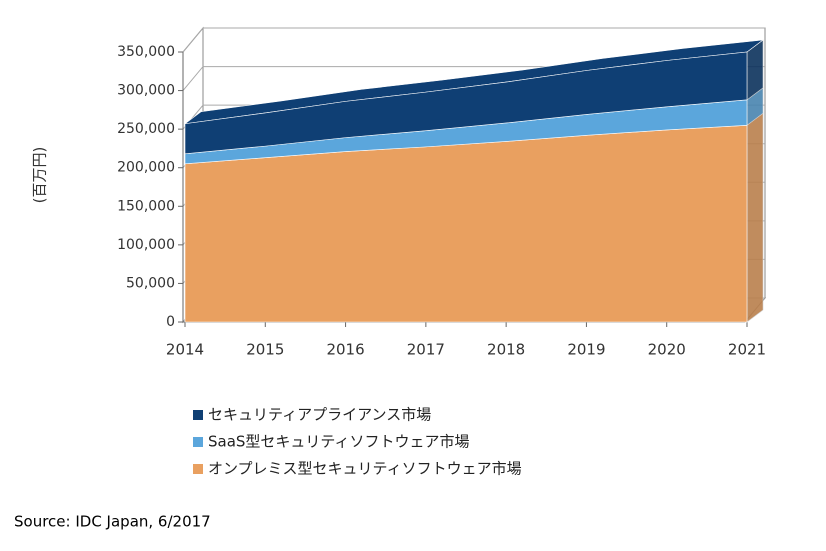  Describe the element at coordinates (40, 175) in the screenshot. I see `y-axis-label: (百万円)` at that location.